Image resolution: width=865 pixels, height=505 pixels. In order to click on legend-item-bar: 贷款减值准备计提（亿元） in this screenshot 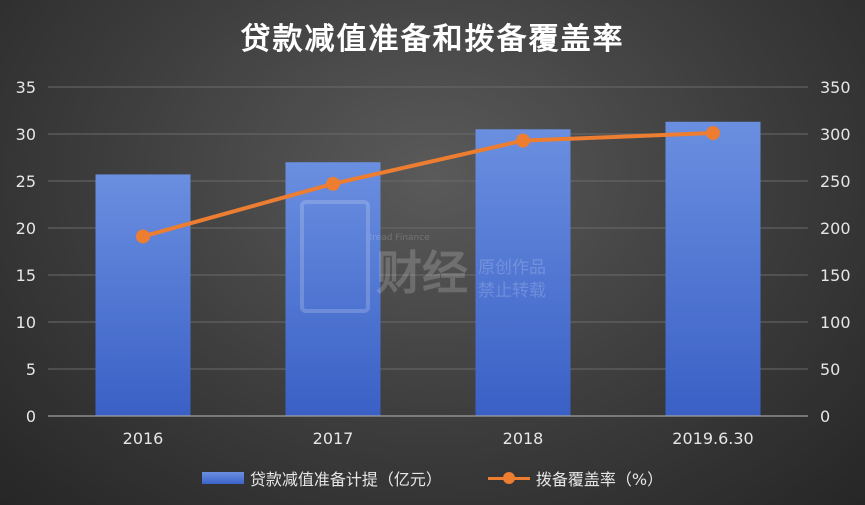, I will do `click(321, 478)`.